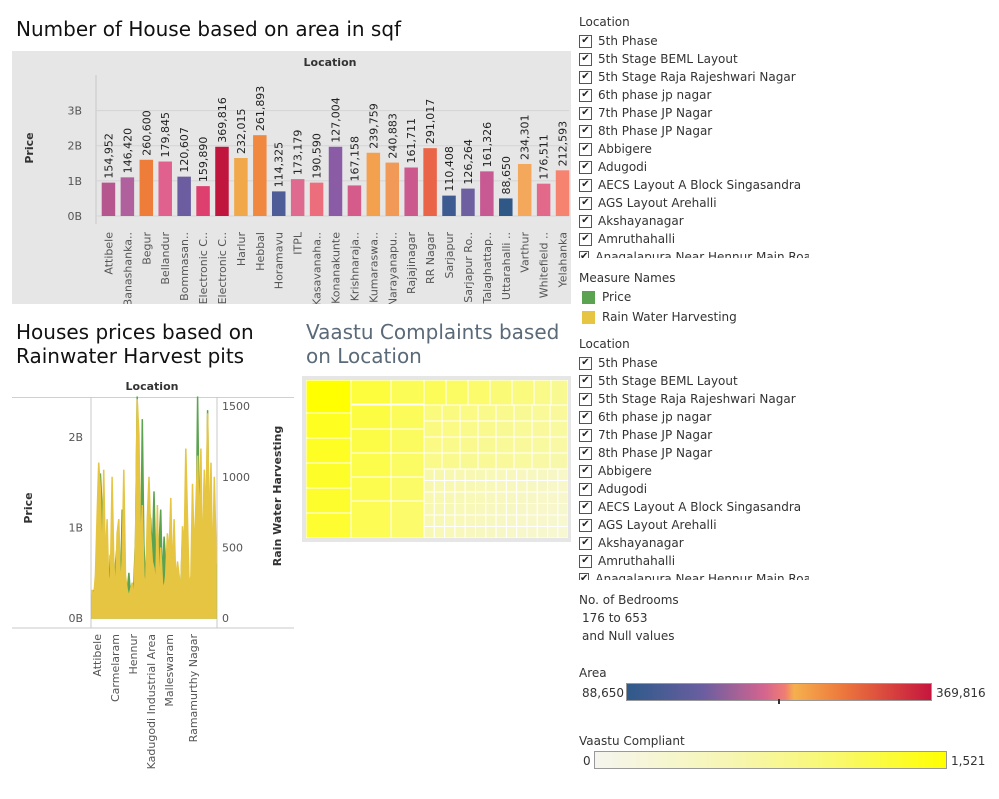 The height and width of the screenshot is (799, 999). I want to click on bar-x-tick: RR Nagar, so click(430, 258).